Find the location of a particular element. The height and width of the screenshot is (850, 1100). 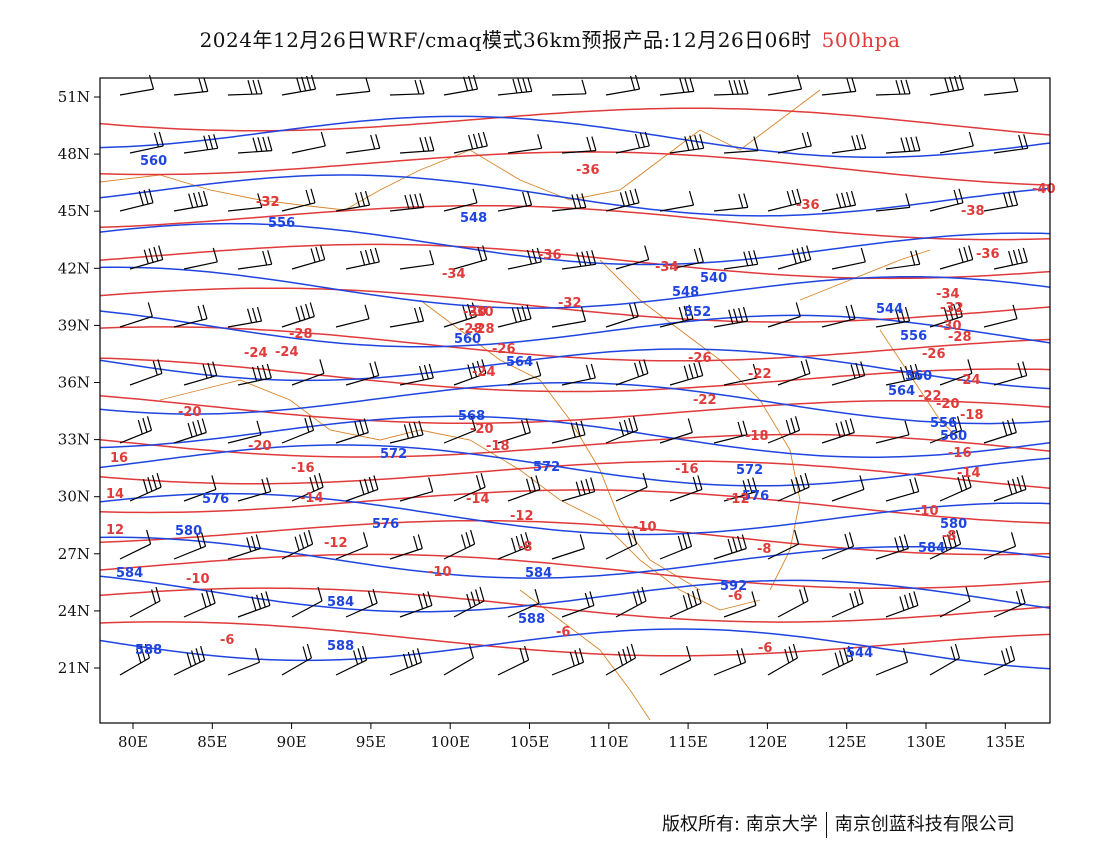

temperature-label: -40 is located at coordinates (1044, 189).